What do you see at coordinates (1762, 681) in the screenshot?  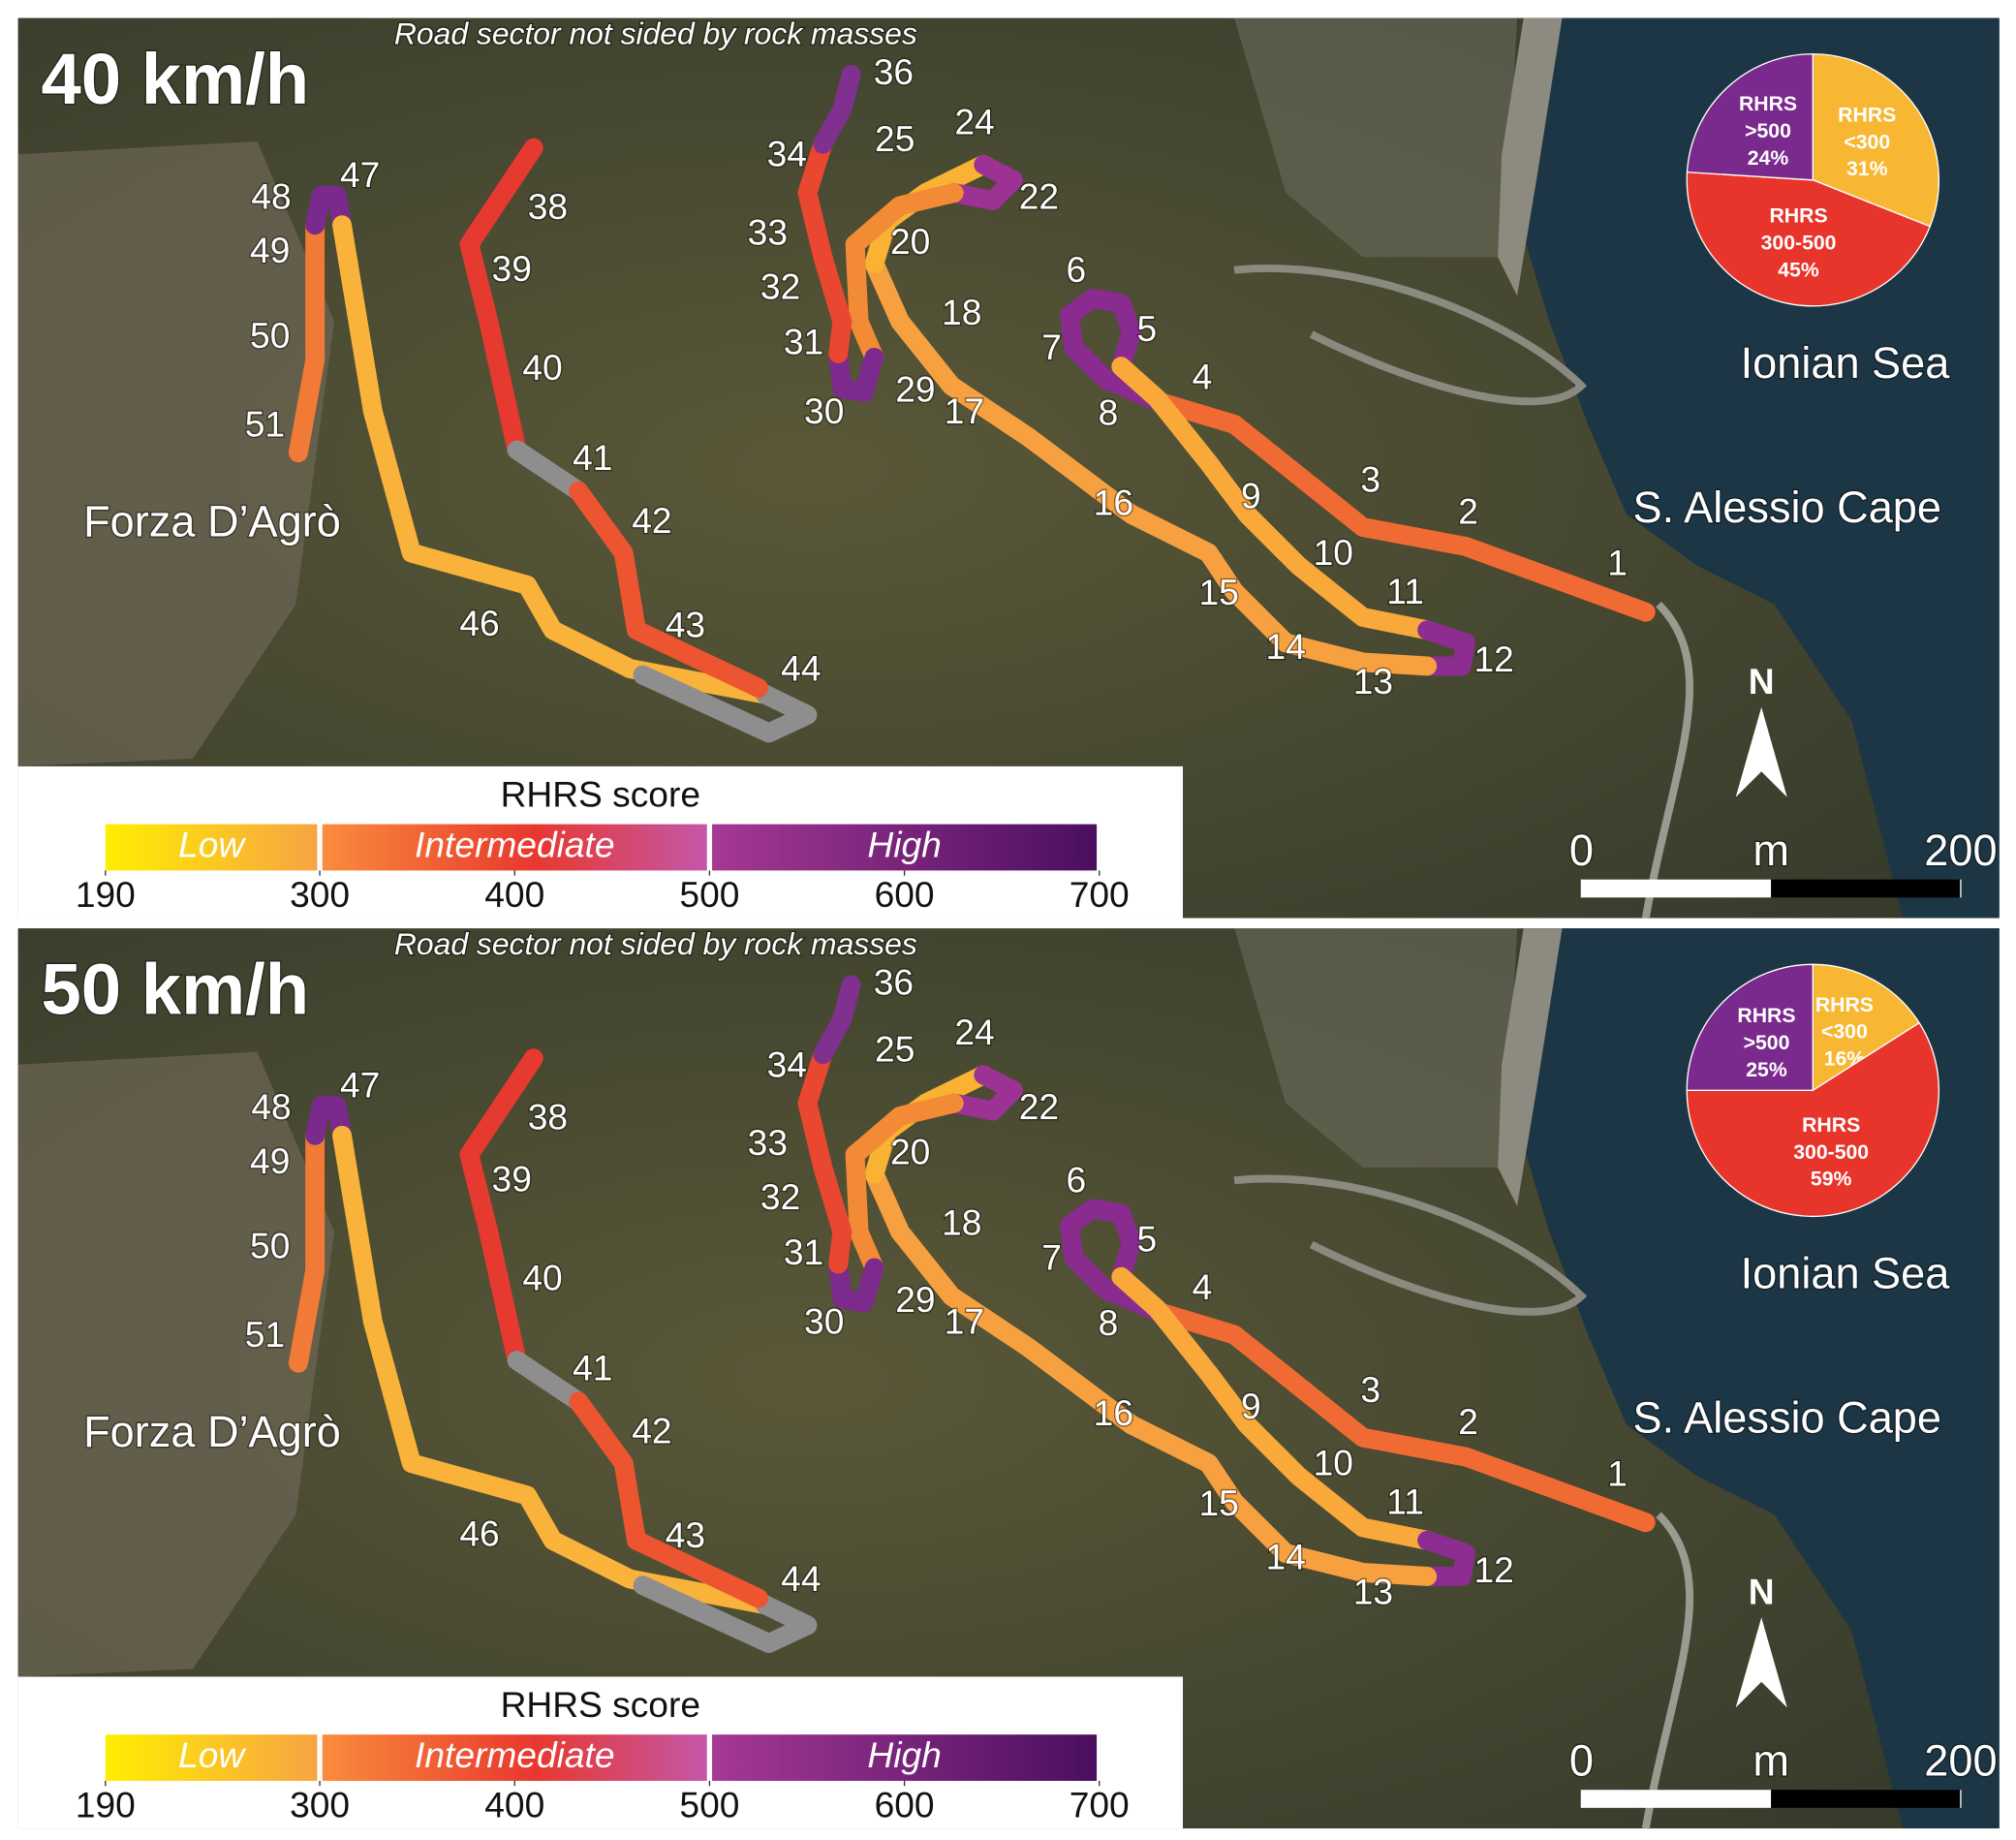 I see `north-arrow-letter: N` at bounding box center [1762, 681].